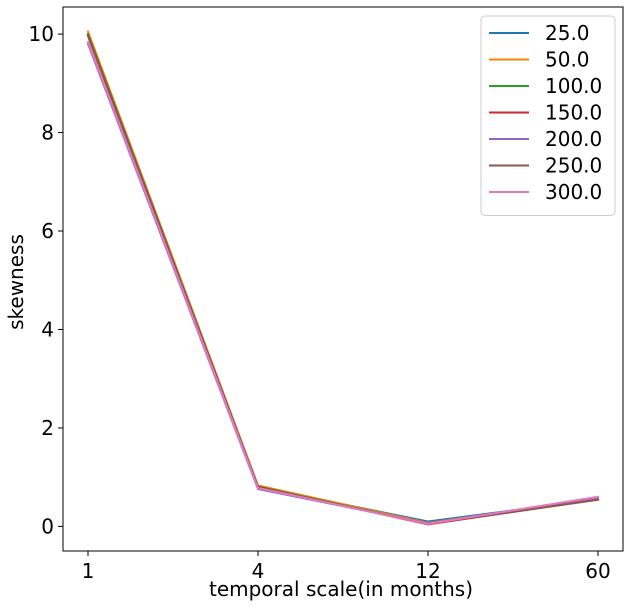  I want to click on x-tick-label: 4, so click(258, 571).